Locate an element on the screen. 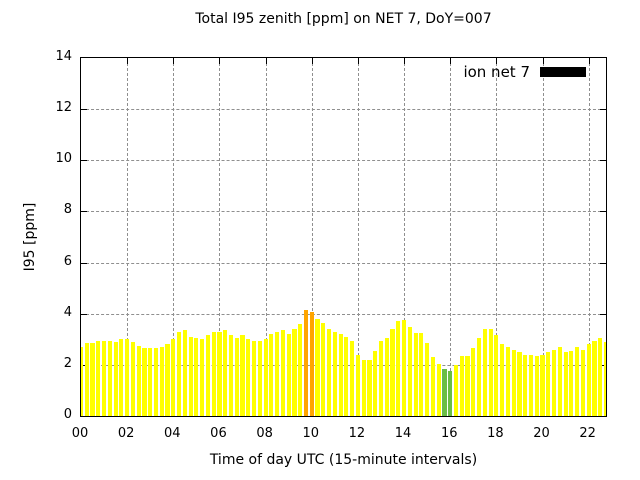 The image size is (640, 480). legend: ion net 7 is located at coordinates (524, 72).